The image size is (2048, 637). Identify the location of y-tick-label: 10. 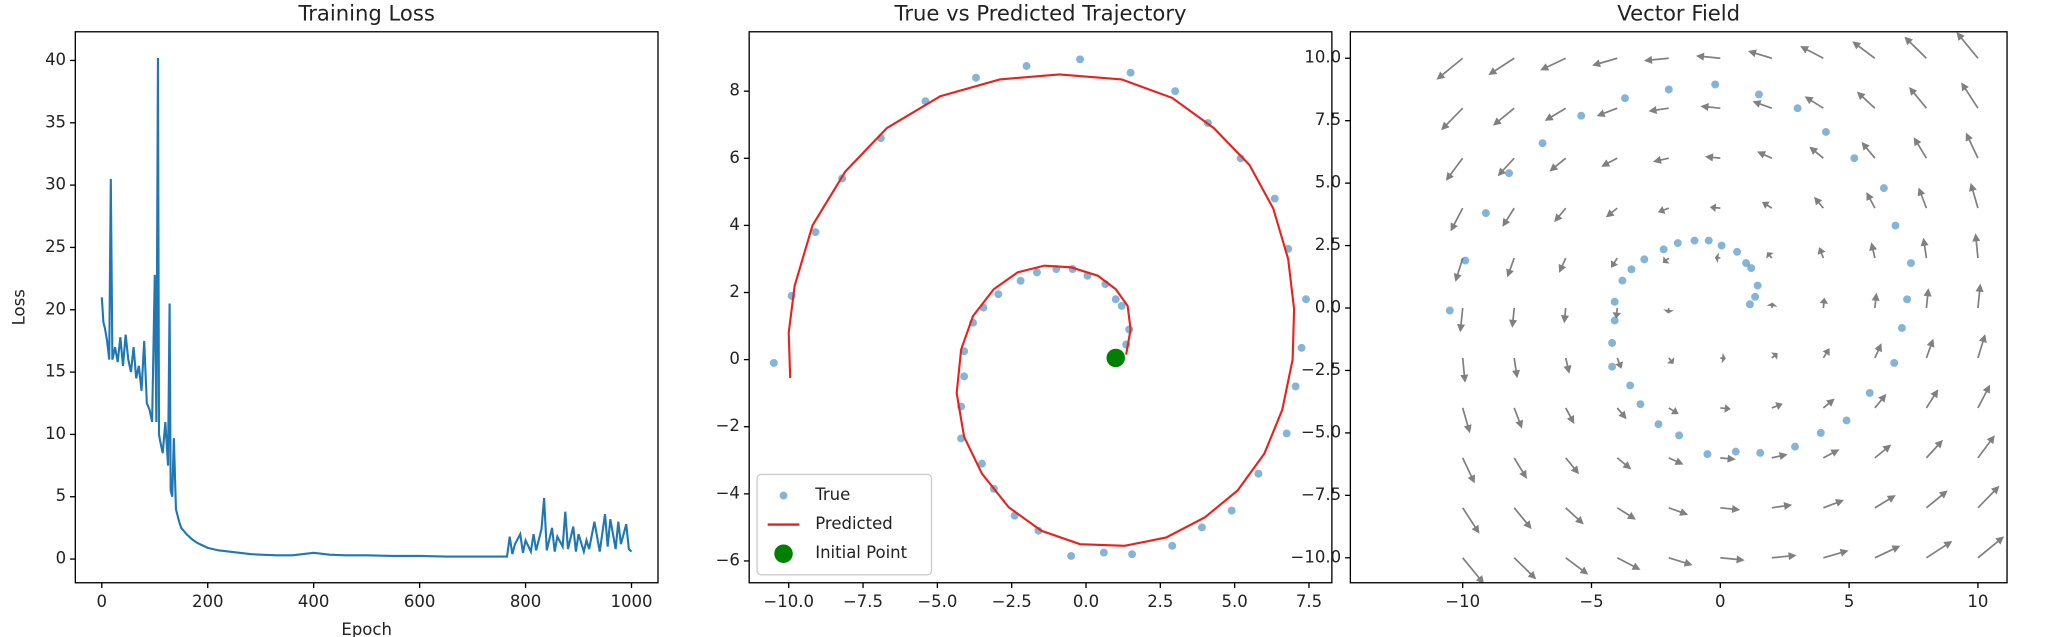
(55, 433).